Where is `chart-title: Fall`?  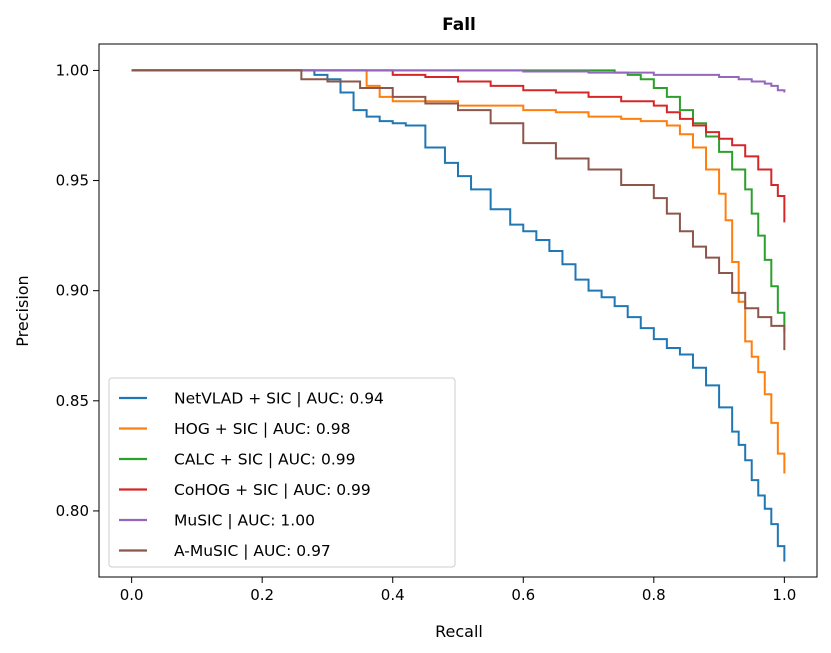 chart-title: Fall is located at coordinates (459, 25).